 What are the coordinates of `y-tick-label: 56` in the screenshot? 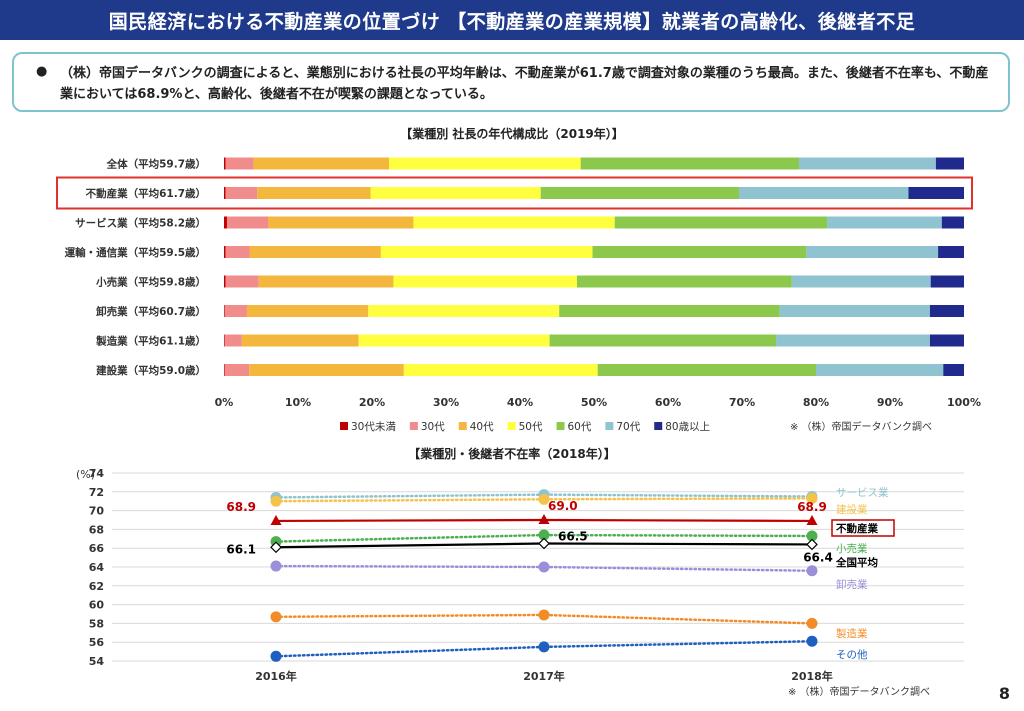 It's located at (97, 642).